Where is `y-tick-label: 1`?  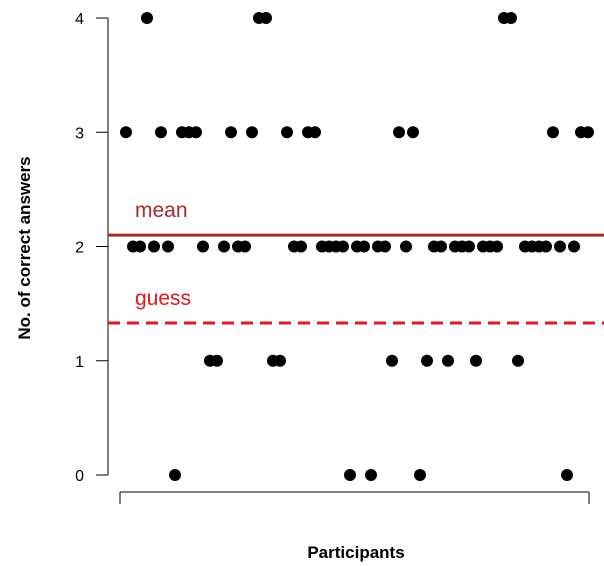 y-tick-label: 1 is located at coordinates (79, 362).